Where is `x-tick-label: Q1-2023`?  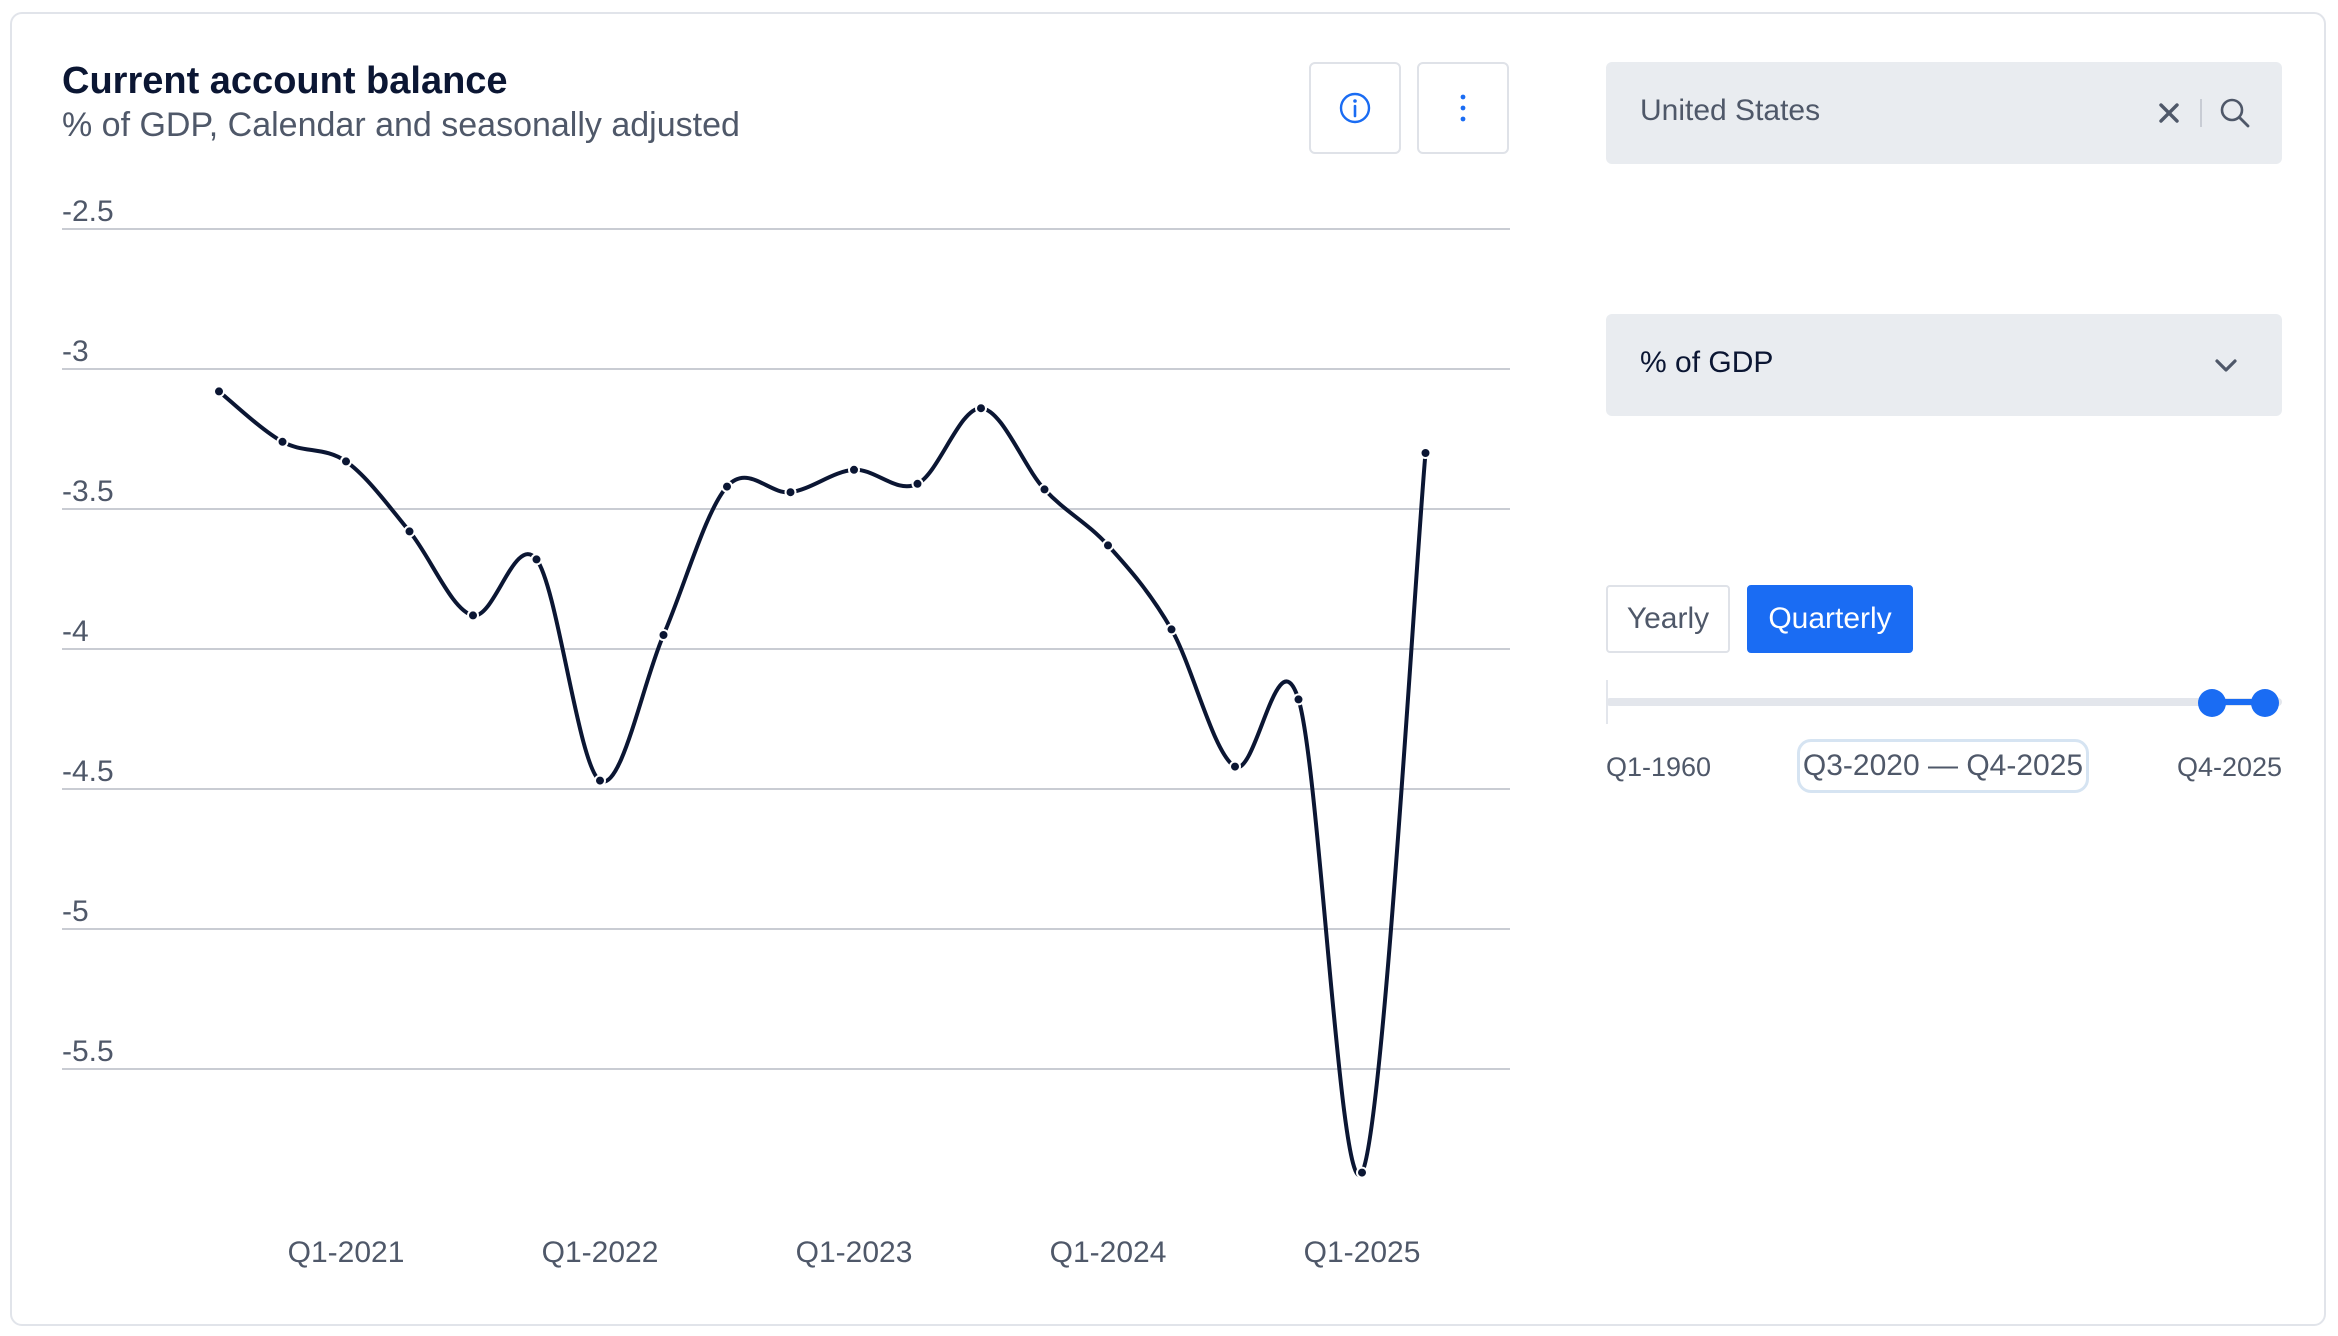
x-tick-label: Q1-2023 is located at coordinates (854, 1252).